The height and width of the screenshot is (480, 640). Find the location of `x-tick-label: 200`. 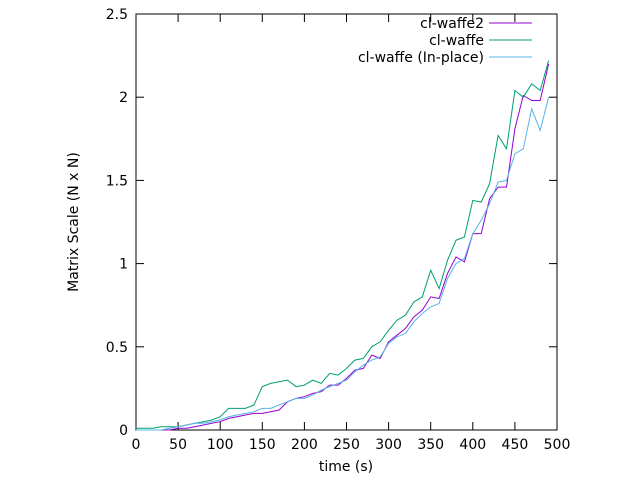

x-tick-label: 200 is located at coordinates (304, 445).